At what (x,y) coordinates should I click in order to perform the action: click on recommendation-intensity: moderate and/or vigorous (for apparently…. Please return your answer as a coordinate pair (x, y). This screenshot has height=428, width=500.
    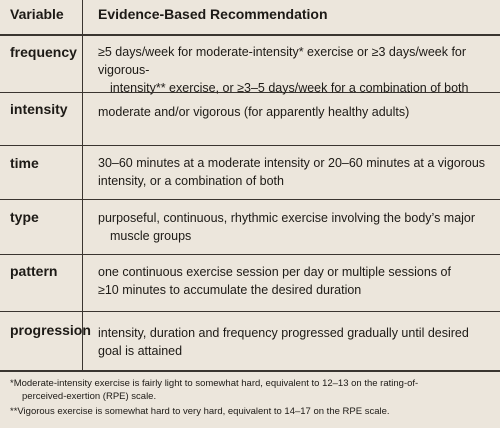
    Looking at the image, I should click on (254, 112).